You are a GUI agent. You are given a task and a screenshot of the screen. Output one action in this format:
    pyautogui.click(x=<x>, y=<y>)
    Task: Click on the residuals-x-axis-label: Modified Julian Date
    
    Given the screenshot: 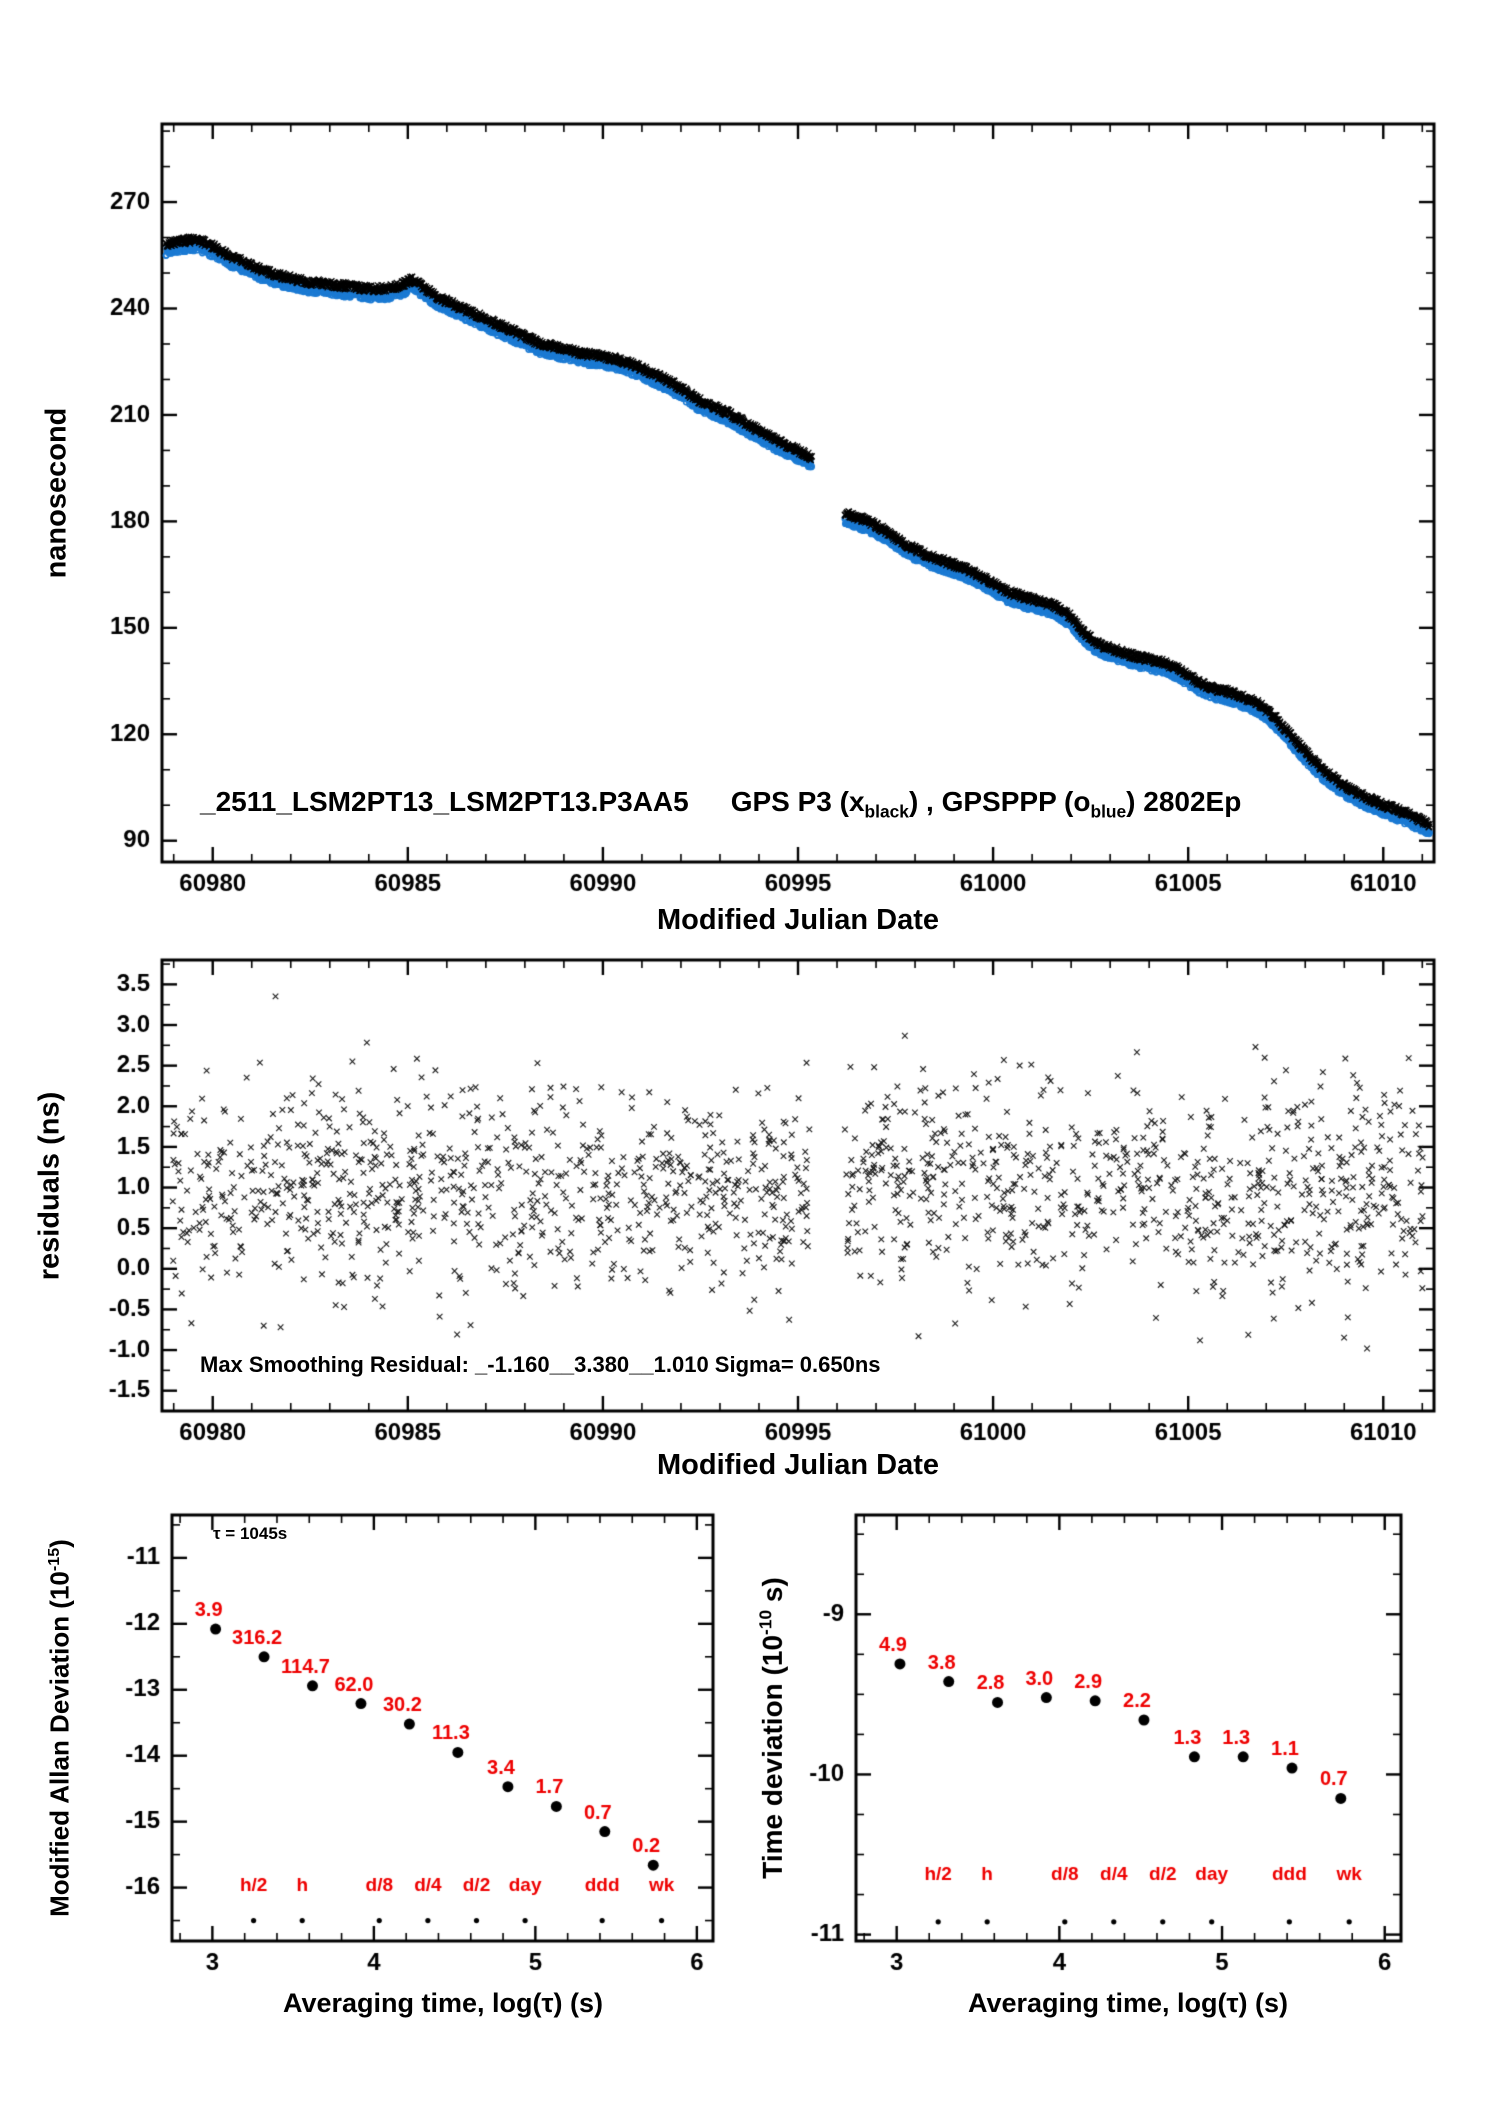 What is the action you would take?
    pyautogui.click(x=798, y=1465)
    